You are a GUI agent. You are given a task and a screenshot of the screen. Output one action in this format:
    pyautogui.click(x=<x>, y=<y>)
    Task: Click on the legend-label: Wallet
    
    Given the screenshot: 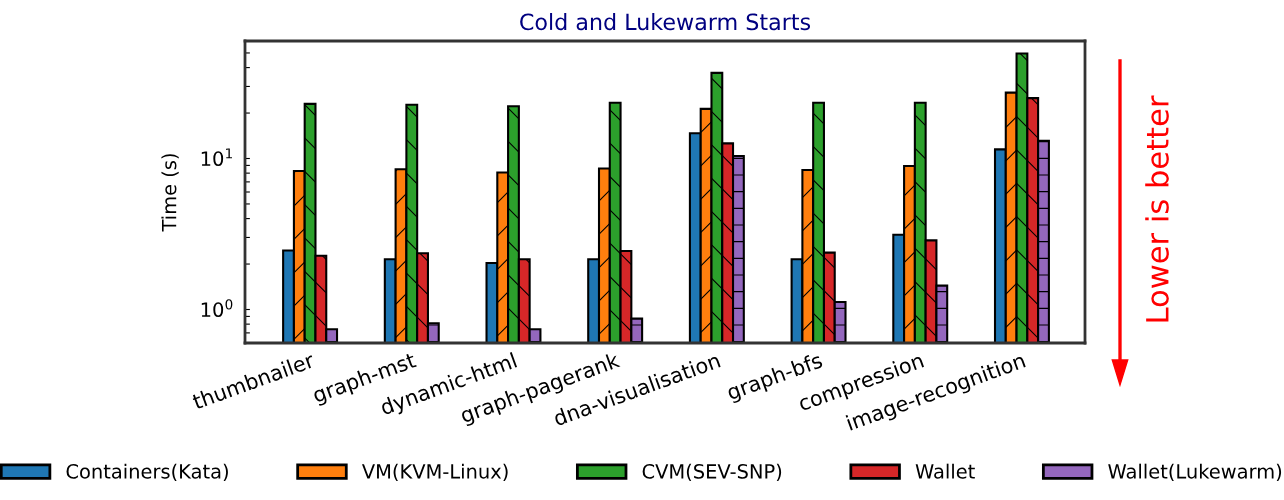 What is the action you would take?
    pyautogui.click(x=945, y=471)
    